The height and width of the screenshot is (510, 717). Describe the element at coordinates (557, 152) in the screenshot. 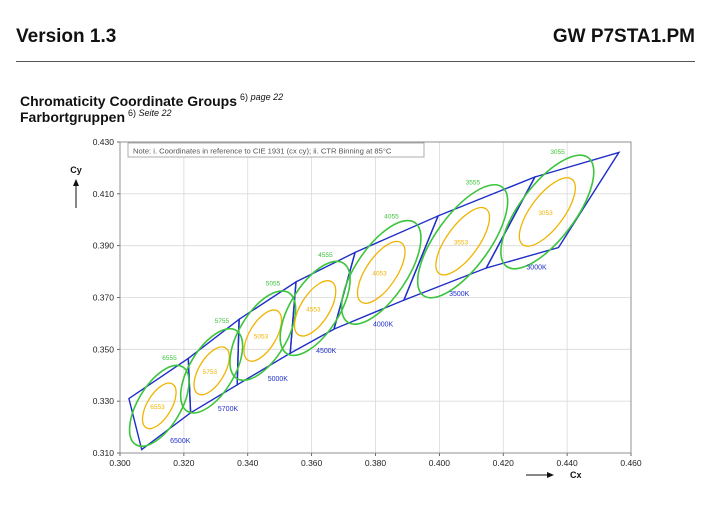

I see `outer-ellipse-label: 3055` at that location.